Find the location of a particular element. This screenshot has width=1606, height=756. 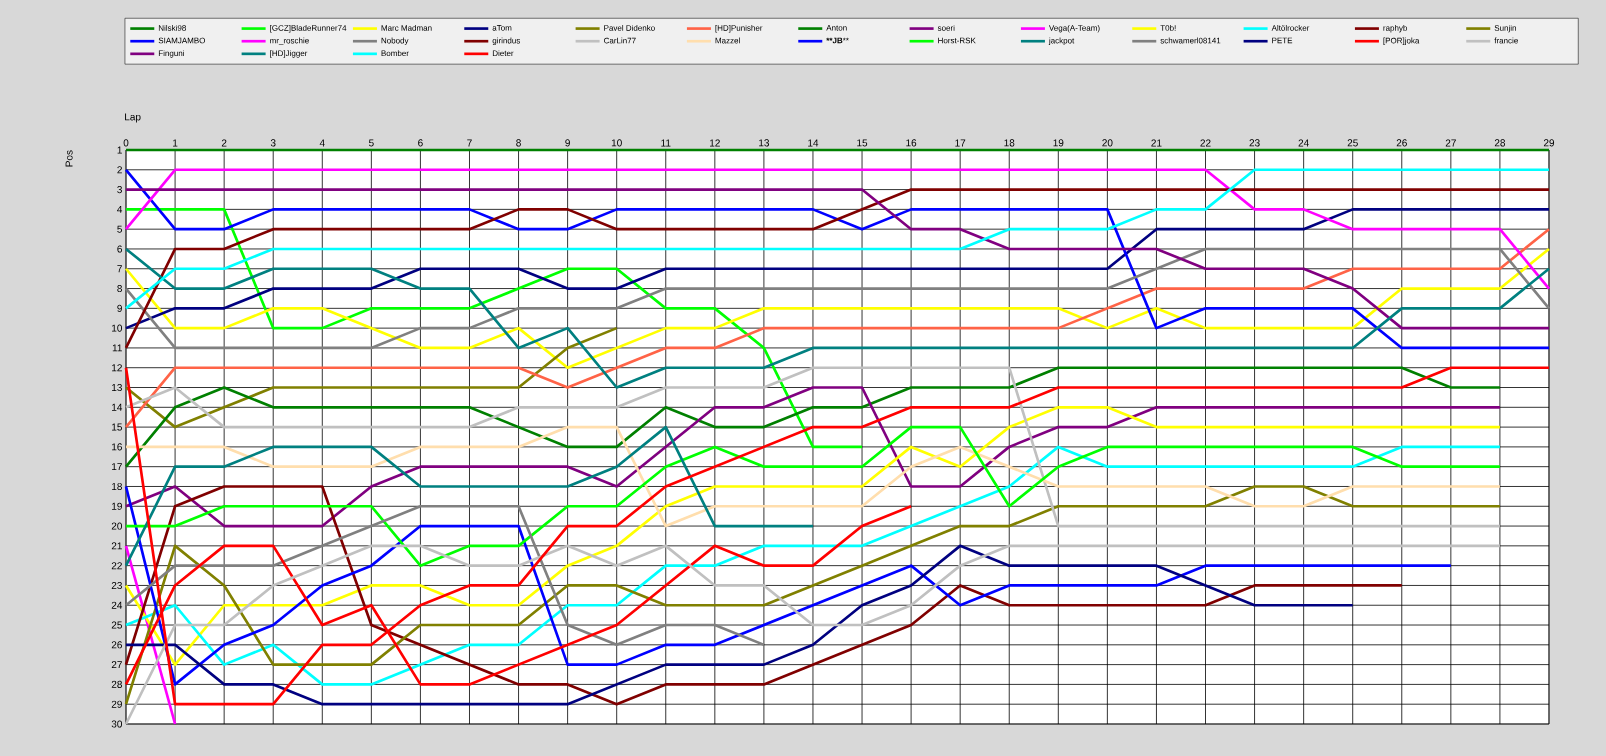

legend-label: Bomber is located at coordinates (395, 53).